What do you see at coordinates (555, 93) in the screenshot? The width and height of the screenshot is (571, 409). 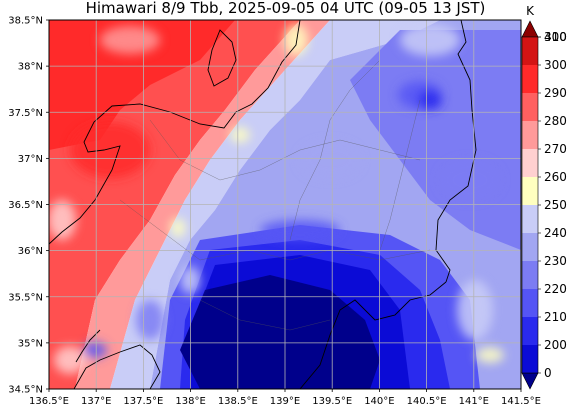 I see `colorbar-tick-label: 290` at bounding box center [555, 93].